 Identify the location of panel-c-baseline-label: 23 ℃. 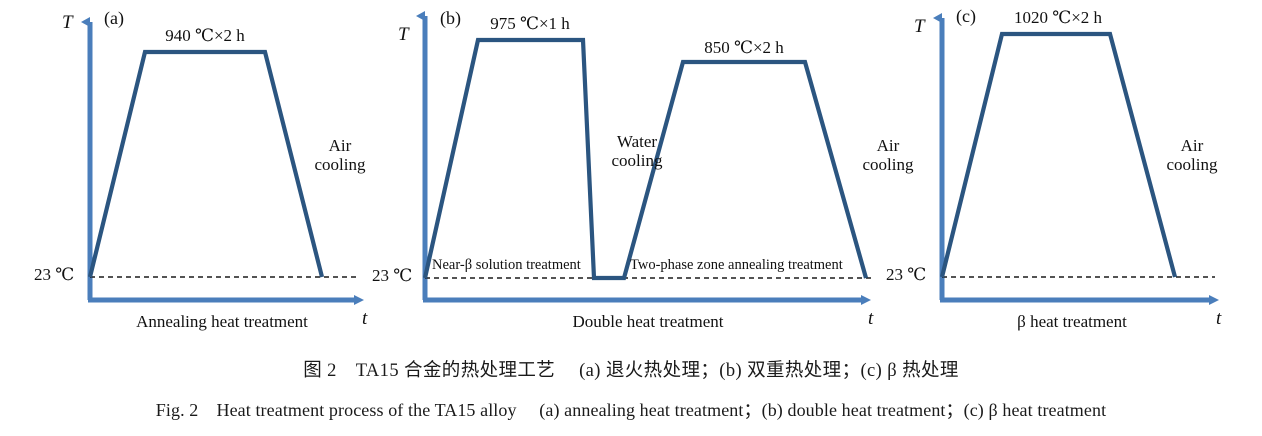
(906, 274).